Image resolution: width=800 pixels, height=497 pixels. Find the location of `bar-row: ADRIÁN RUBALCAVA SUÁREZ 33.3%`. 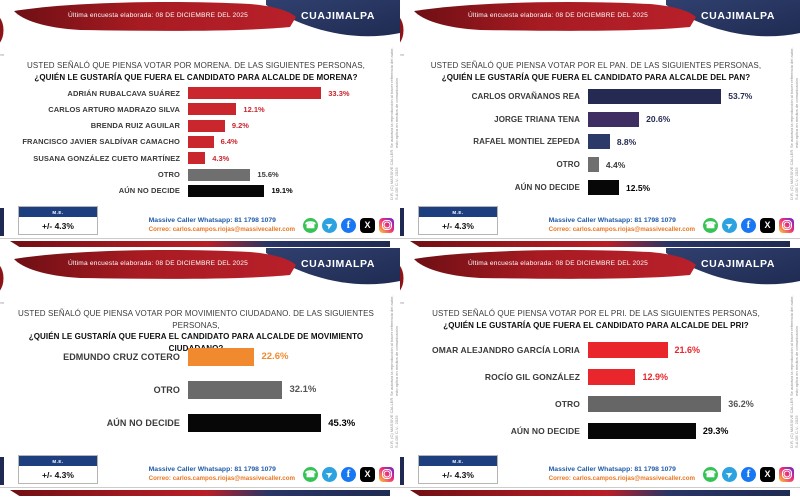

bar-row: ADRIÁN RUBALCAVA SUÁREZ 33.3% is located at coordinates (192, 93).